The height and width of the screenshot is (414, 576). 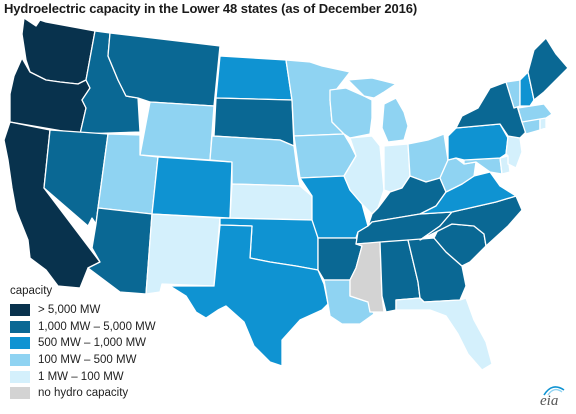 What do you see at coordinates (554, 391) in the screenshot?
I see `logo-arc-icon` at bounding box center [554, 391].